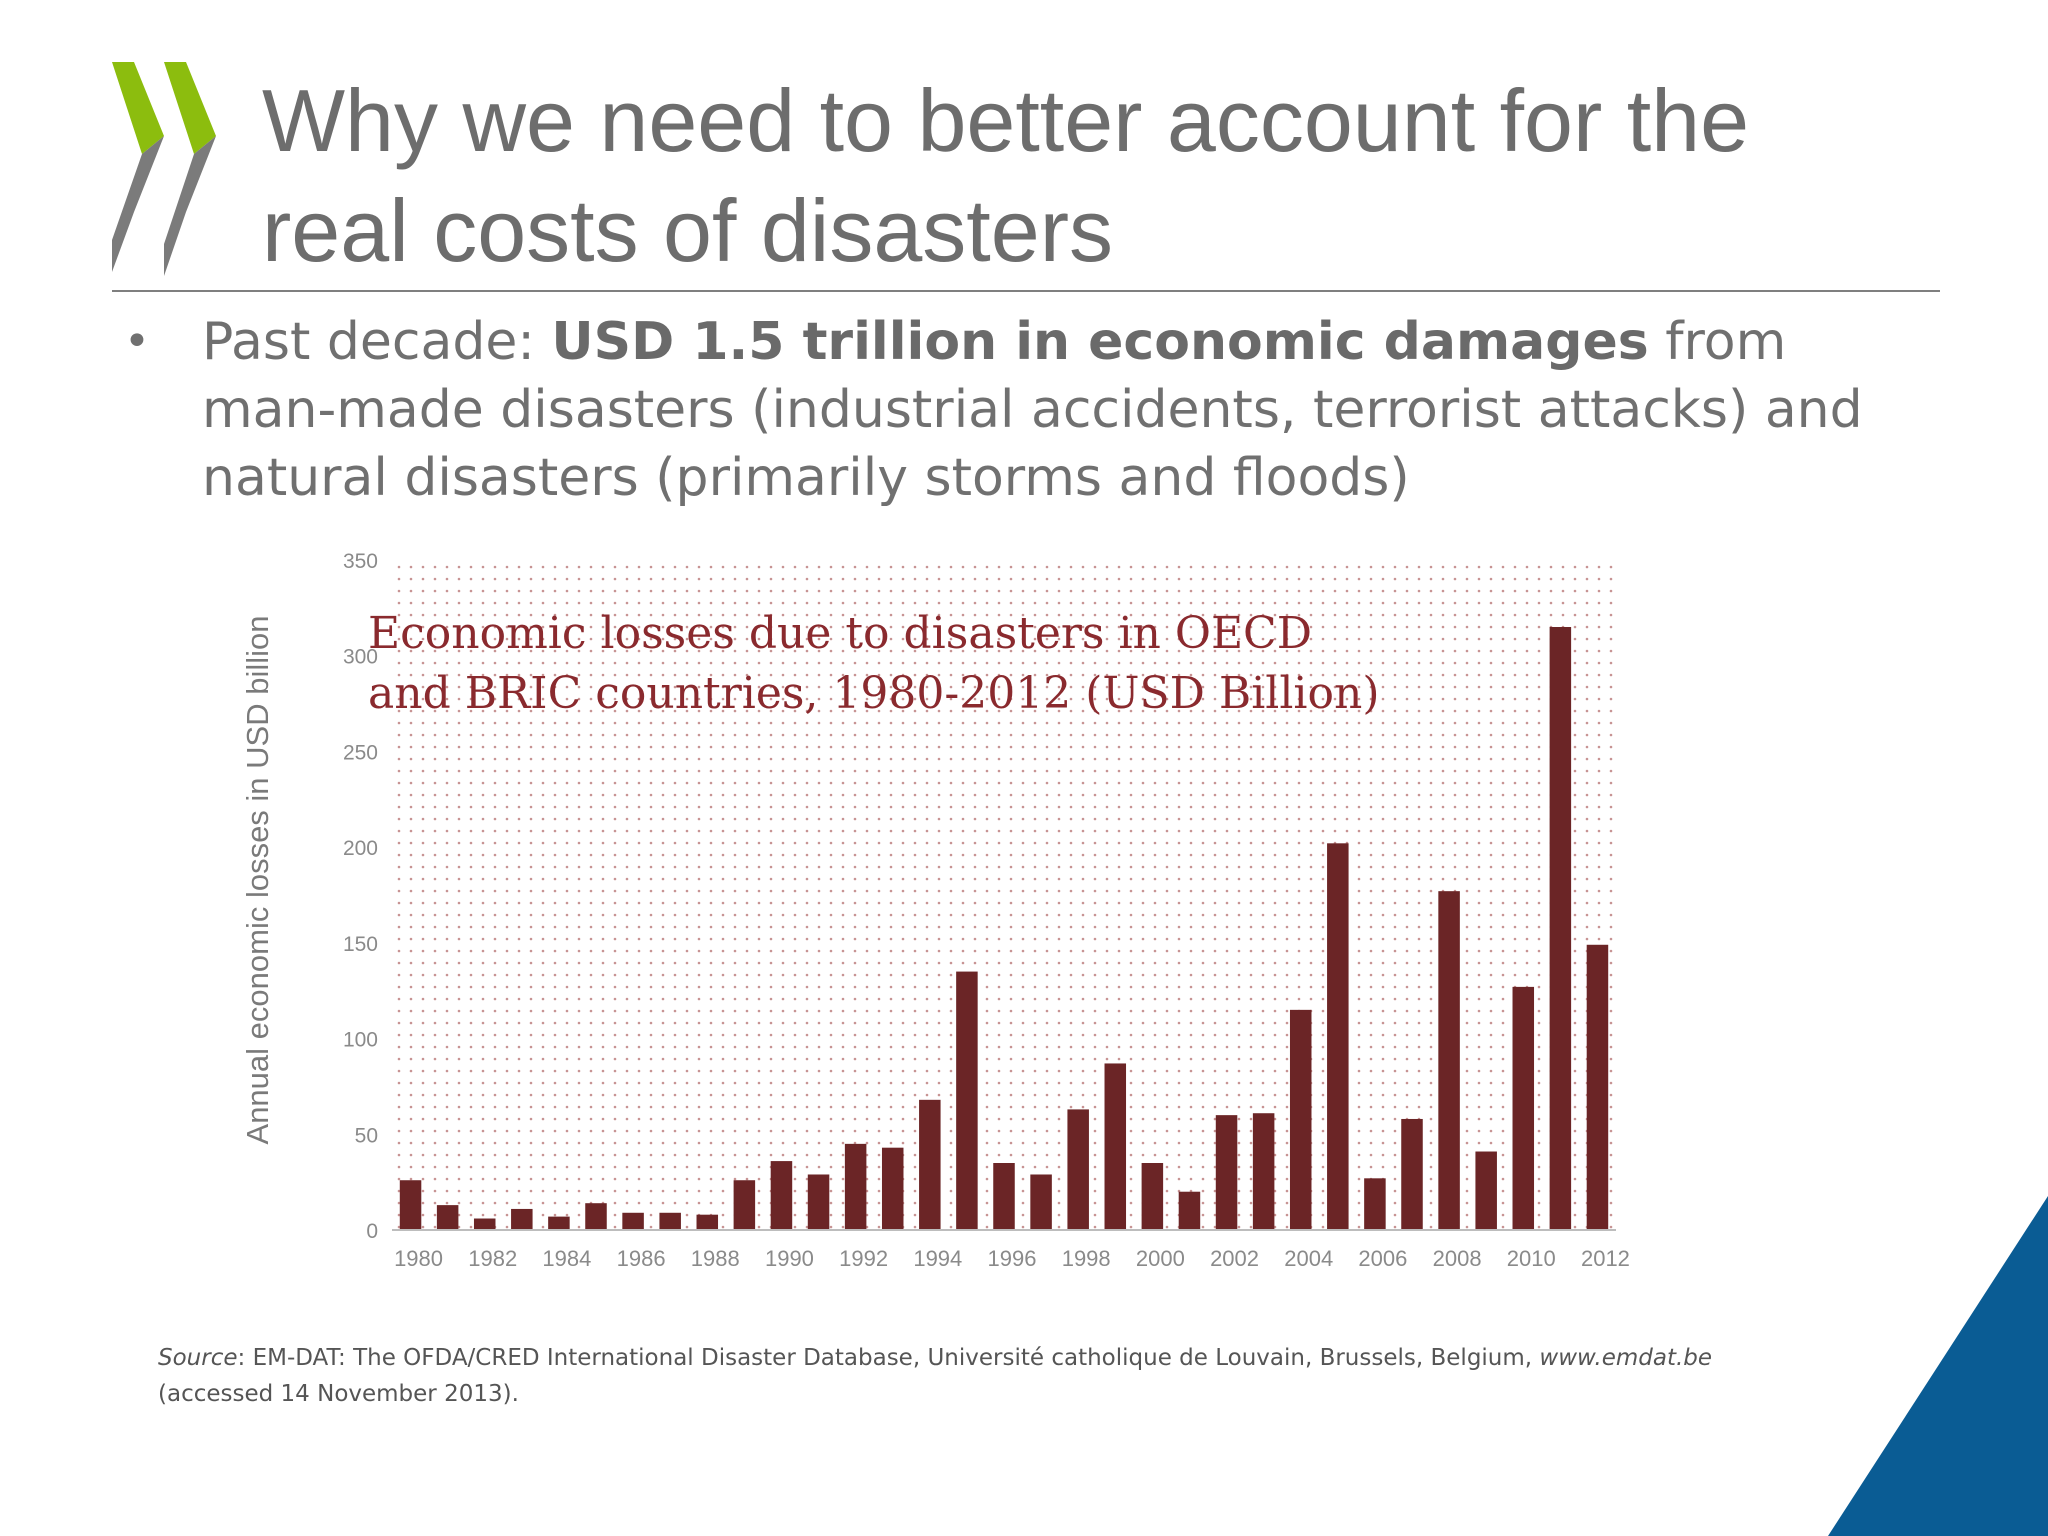 This screenshot has width=2048, height=1536. What do you see at coordinates (863, 1258) in the screenshot?
I see `x-tick-label: 1992` at bounding box center [863, 1258].